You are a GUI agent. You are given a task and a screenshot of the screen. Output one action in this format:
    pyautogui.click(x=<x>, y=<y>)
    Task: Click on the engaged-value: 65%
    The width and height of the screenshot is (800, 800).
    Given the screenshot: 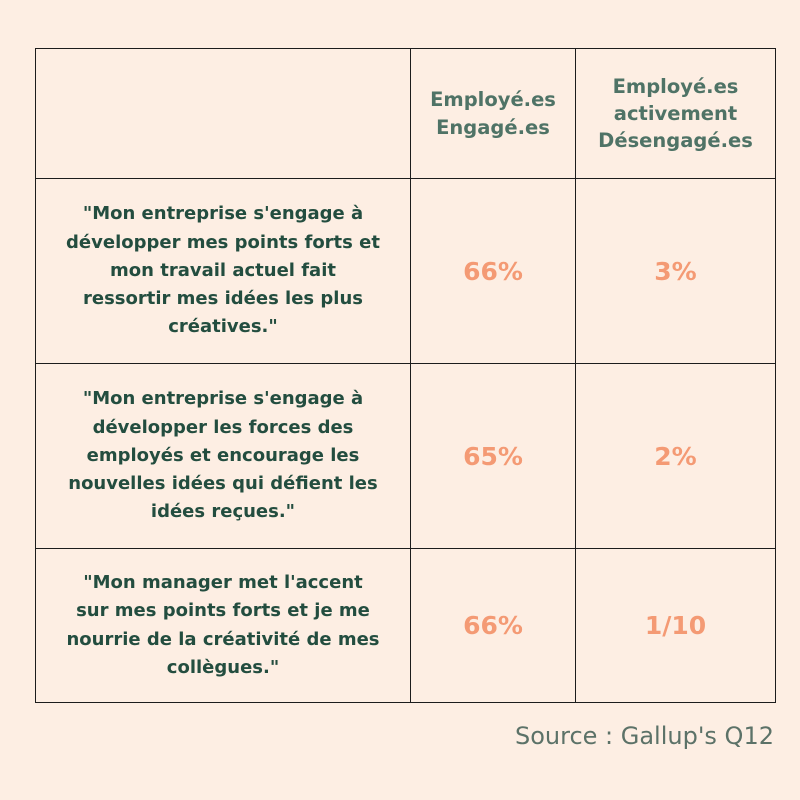 What is the action you would take?
    pyautogui.click(x=493, y=456)
    